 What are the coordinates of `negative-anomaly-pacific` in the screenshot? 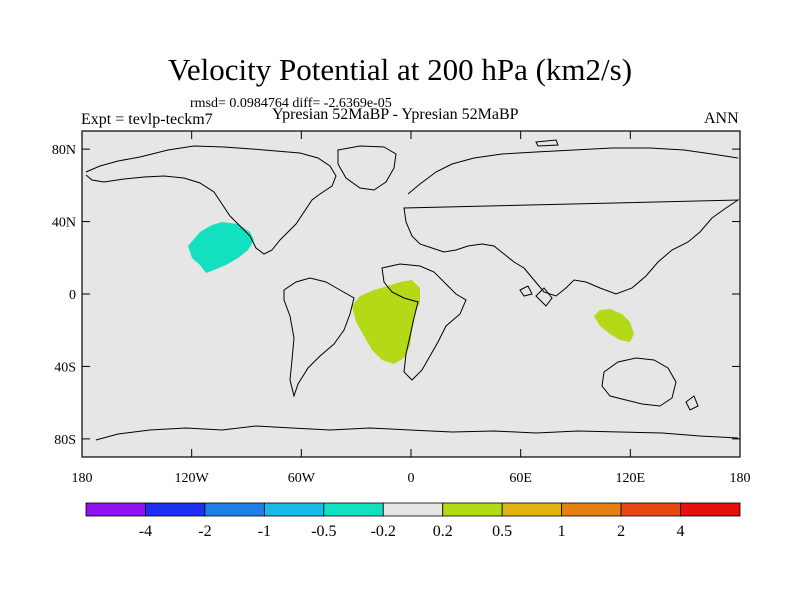 It's located at (221, 247).